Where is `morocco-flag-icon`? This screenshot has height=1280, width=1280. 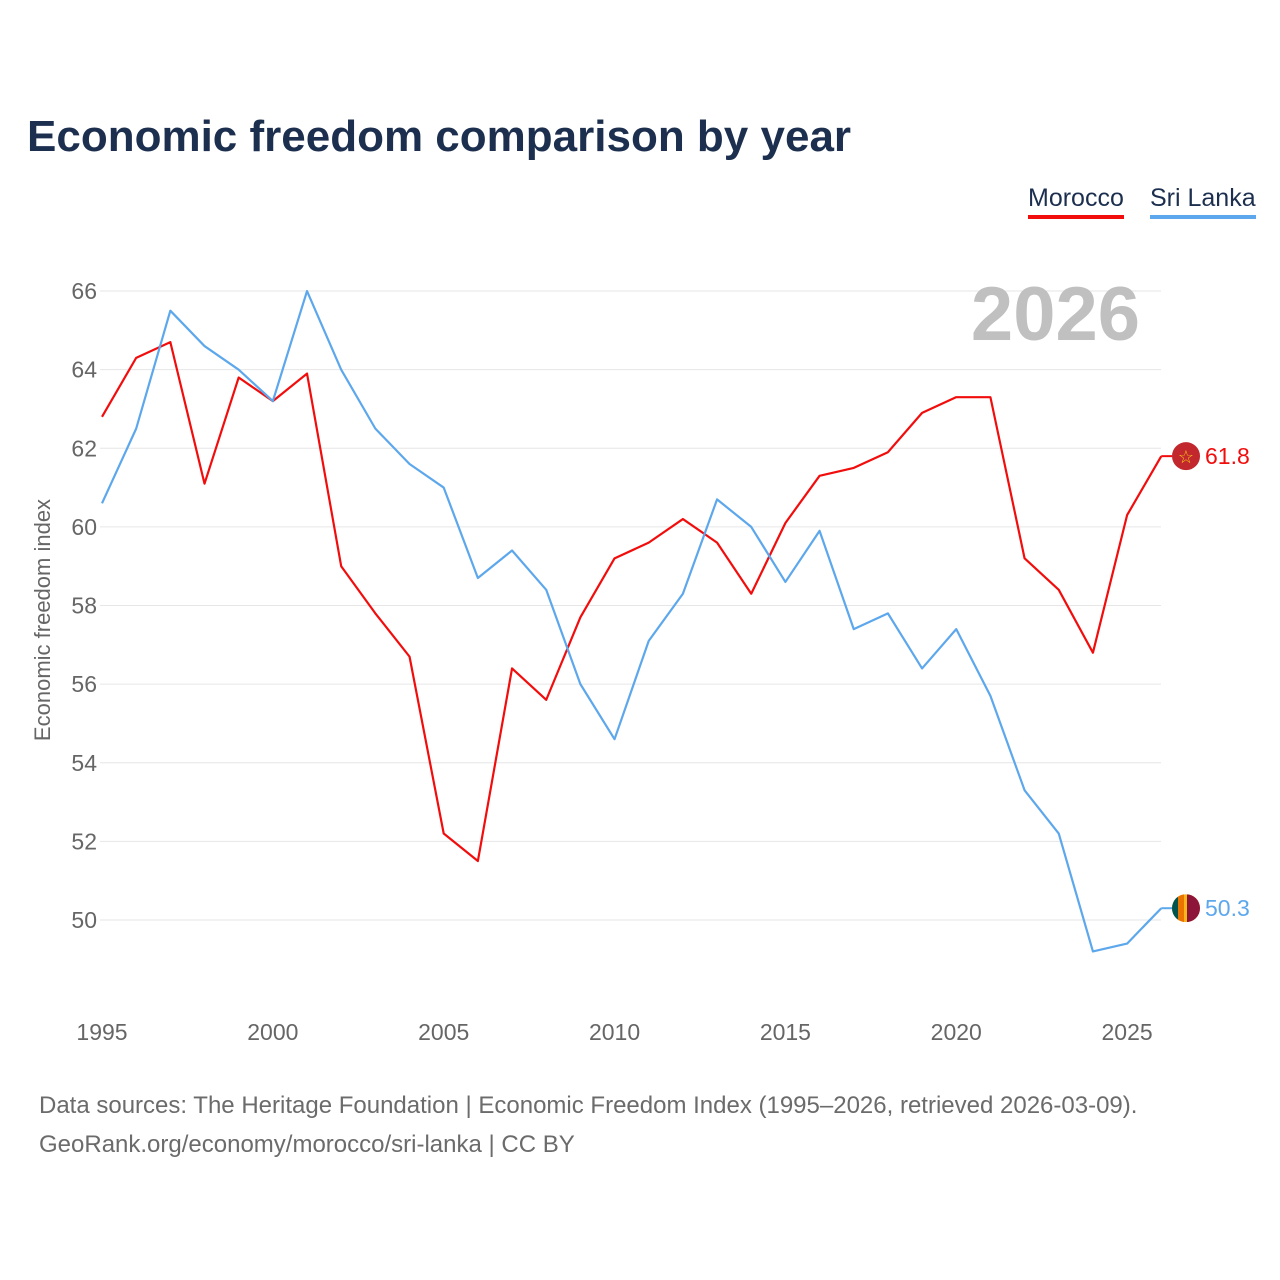 morocco-flag-icon is located at coordinates (1186, 456).